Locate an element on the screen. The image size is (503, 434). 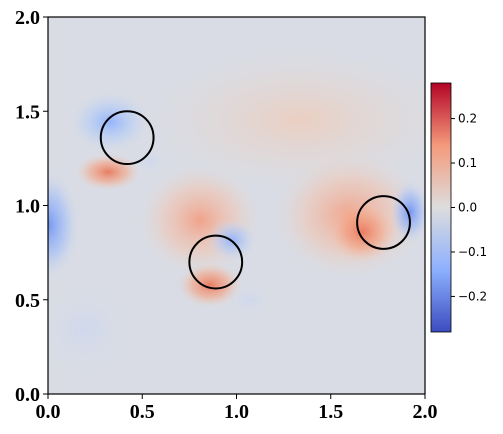
field-upper-blue is located at coordinates (110, 122).